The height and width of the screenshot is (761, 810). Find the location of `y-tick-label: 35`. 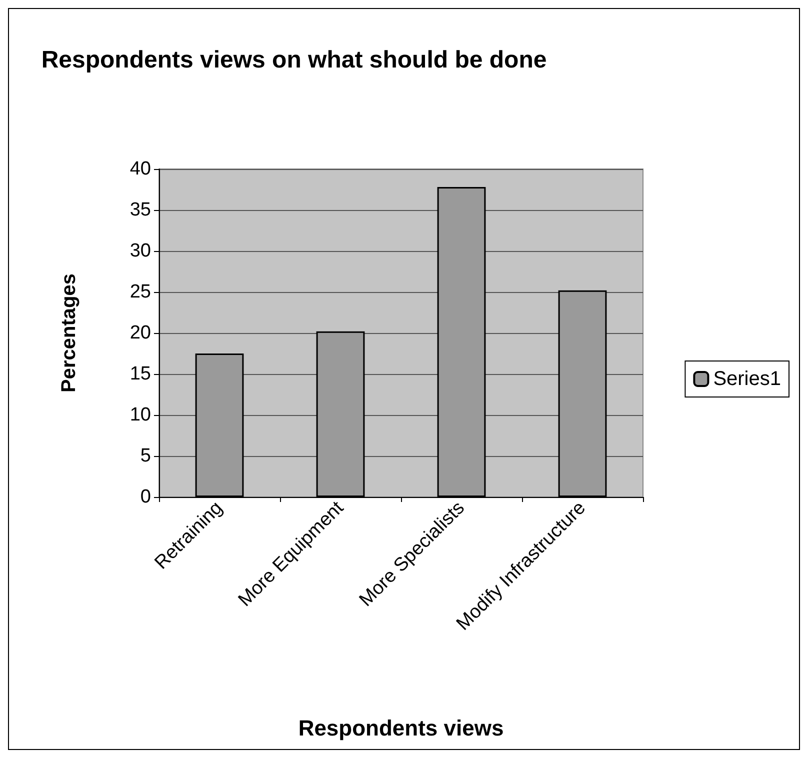

y-tick-label: 35 is located at coordinates (140, 210).